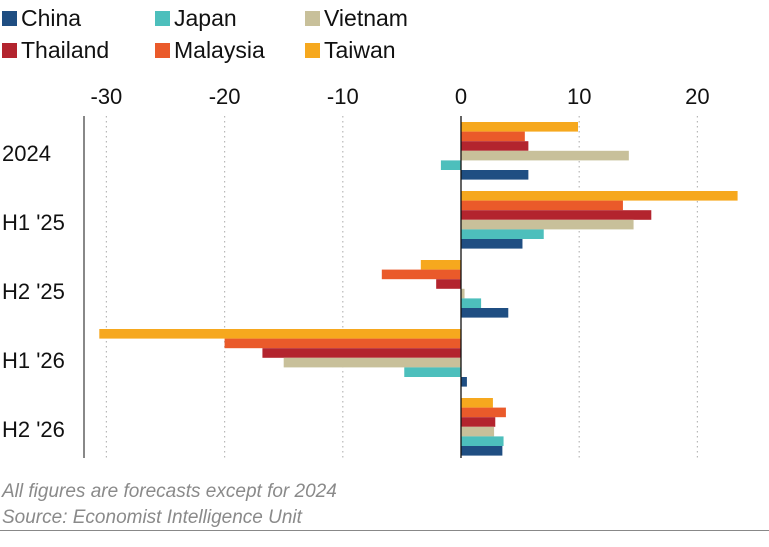 The width and height of the screenshot is (769, 547). I want to click on x-tick-label-20: -20, so click(225, 96).